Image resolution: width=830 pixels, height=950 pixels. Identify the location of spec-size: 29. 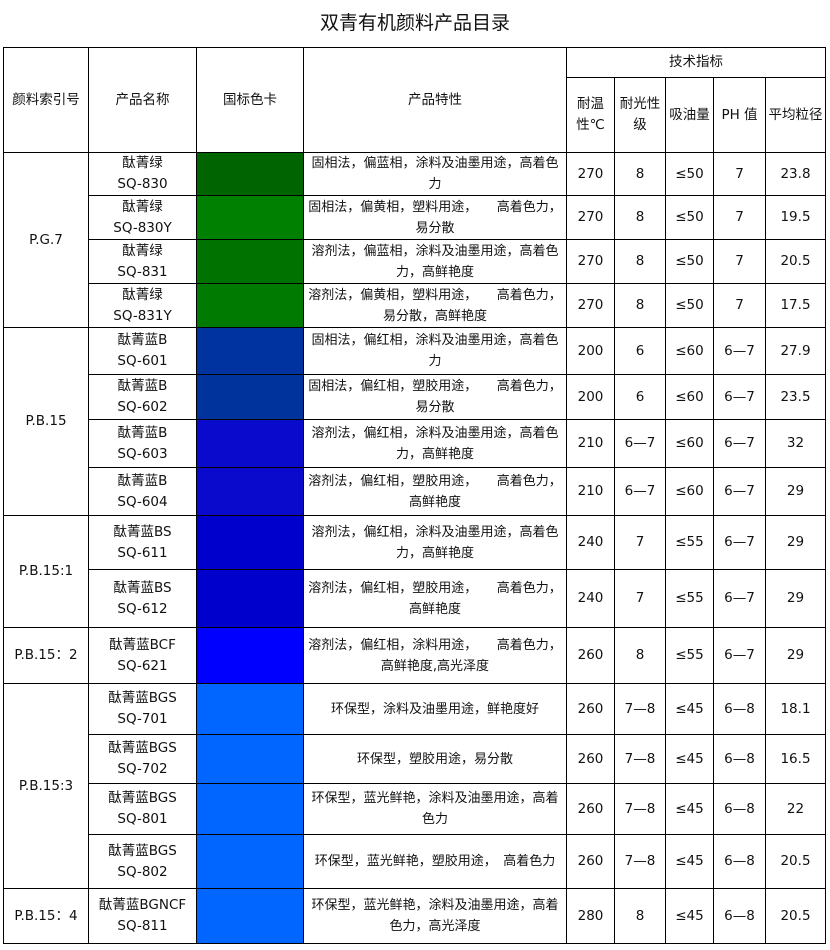
(795, 542).